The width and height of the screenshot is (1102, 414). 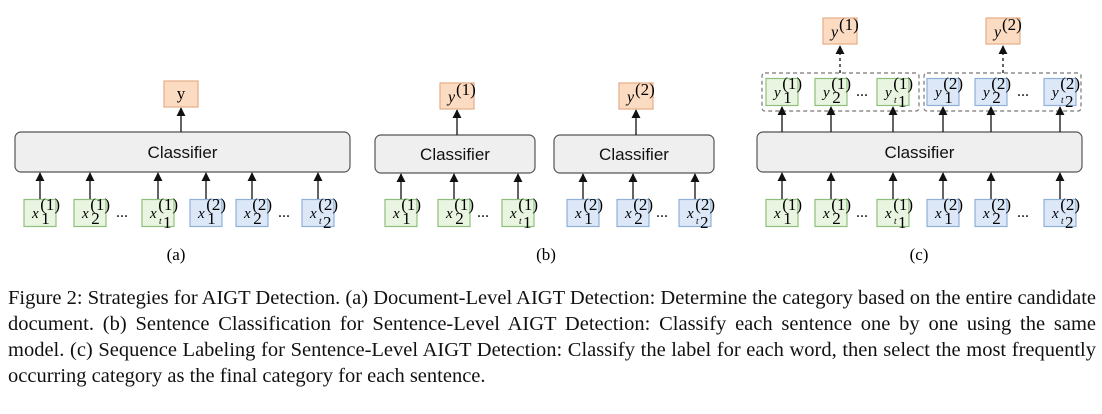 I want to click on panel-label: (a), so click(x=176, y=254).